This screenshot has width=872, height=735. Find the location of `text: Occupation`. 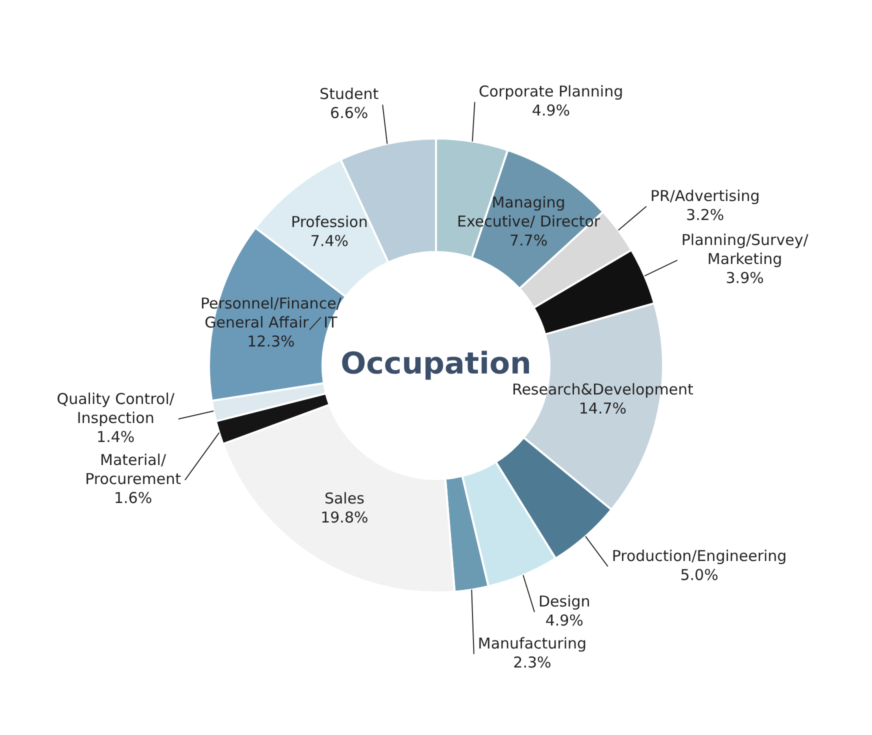

text: Occupation is located at coordinates (436, 364).